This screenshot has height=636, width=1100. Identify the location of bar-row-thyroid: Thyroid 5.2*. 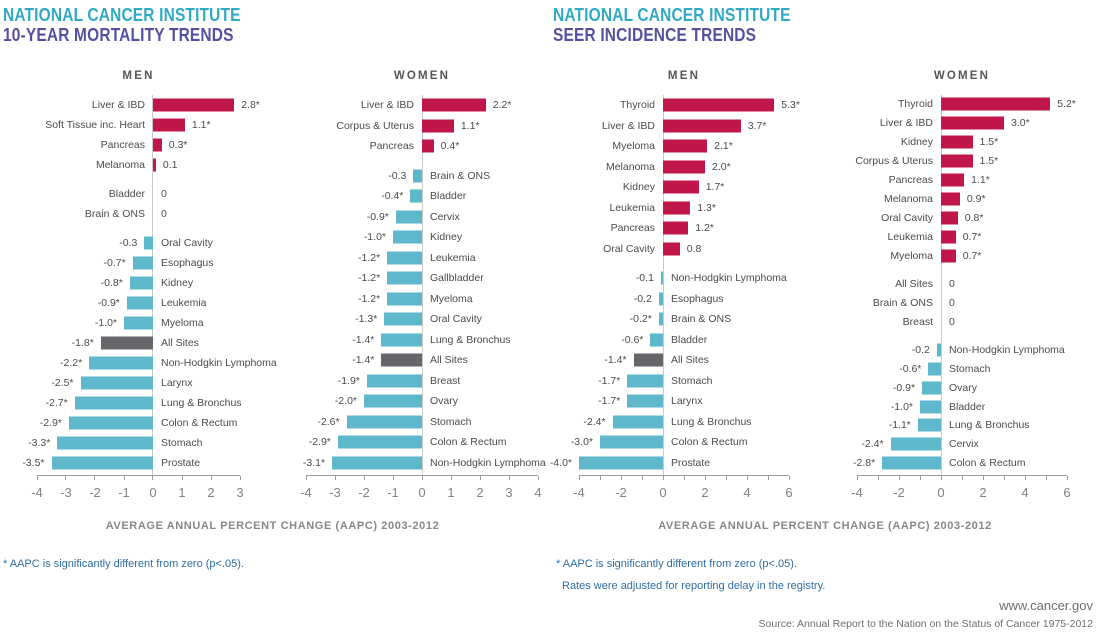
(966, 104).